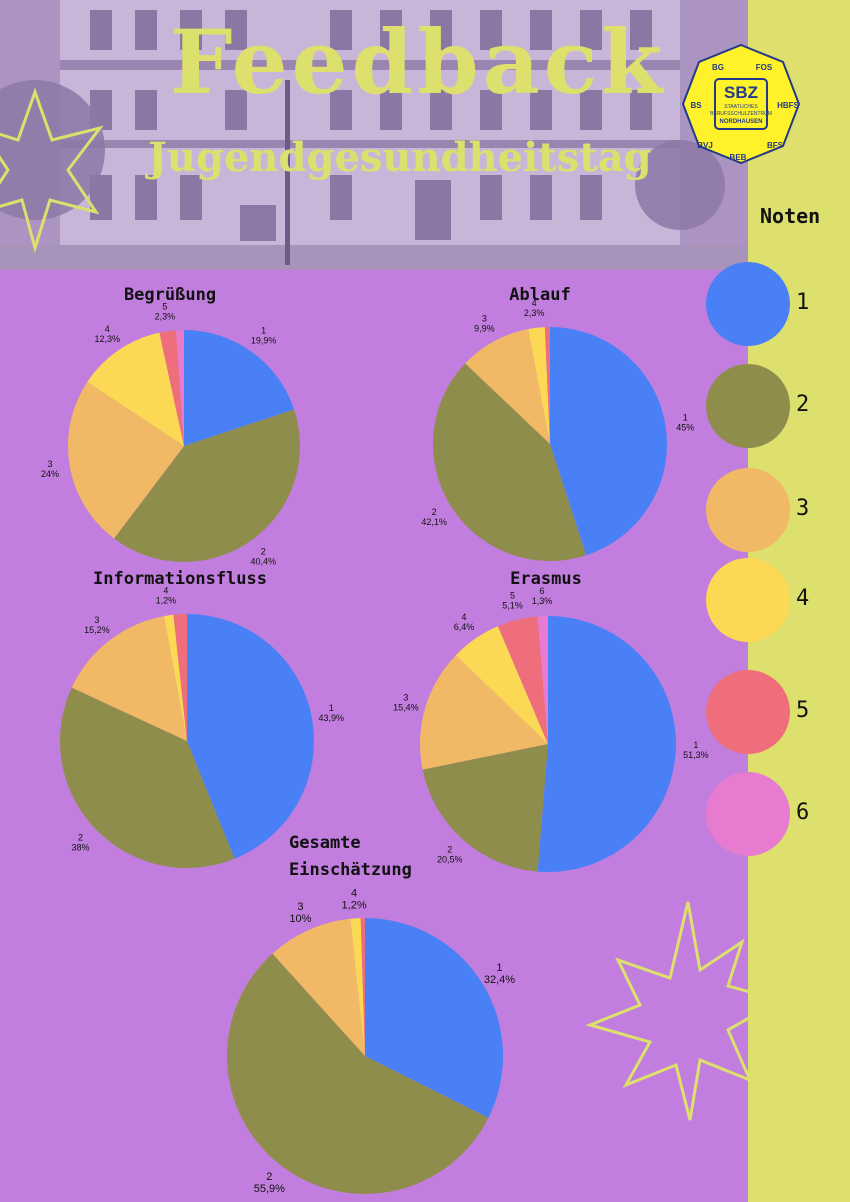 This screenshot has height=1202, width=850. What do you see at coordinates (450, 855) in the screenshot?
I see `slice-label: 2 20,5%` at bounding box center [450, 855].